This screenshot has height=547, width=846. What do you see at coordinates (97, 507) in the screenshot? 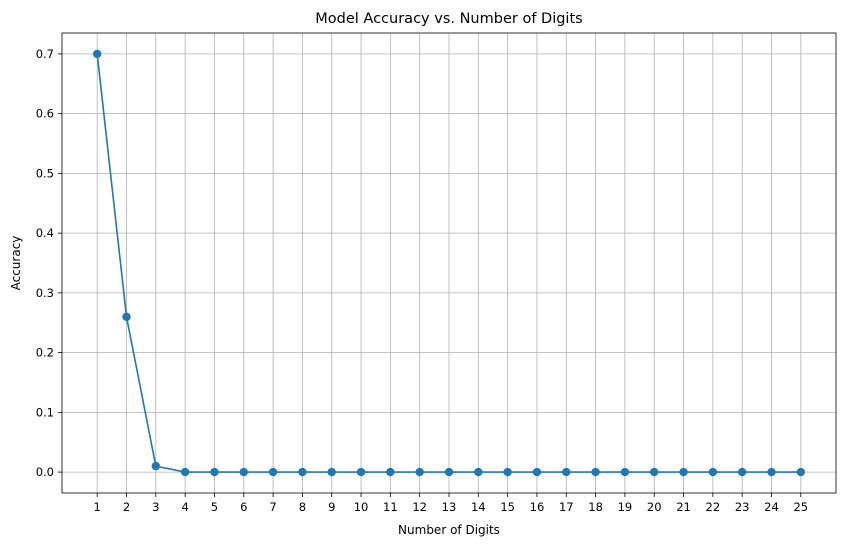
I see `x-tick-label: 1` at bounding box center [97, 507].